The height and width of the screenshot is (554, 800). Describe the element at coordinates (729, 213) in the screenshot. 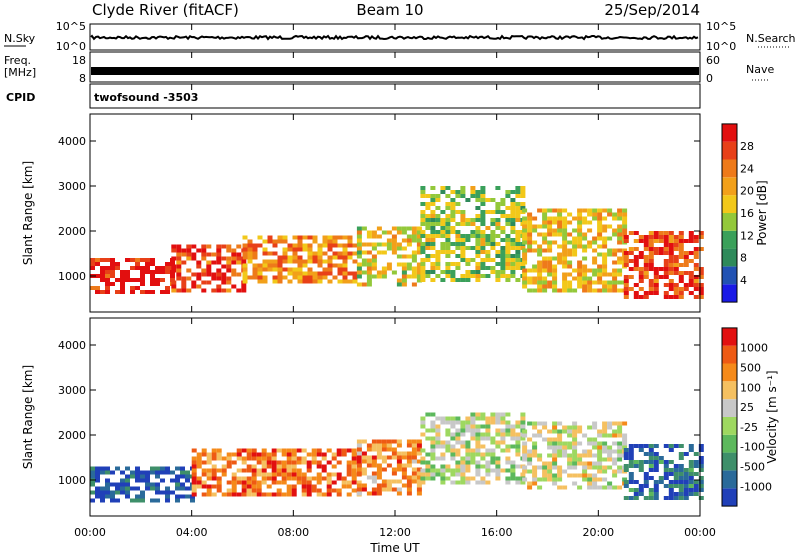

I see `power-colorbar-frame` at that location.